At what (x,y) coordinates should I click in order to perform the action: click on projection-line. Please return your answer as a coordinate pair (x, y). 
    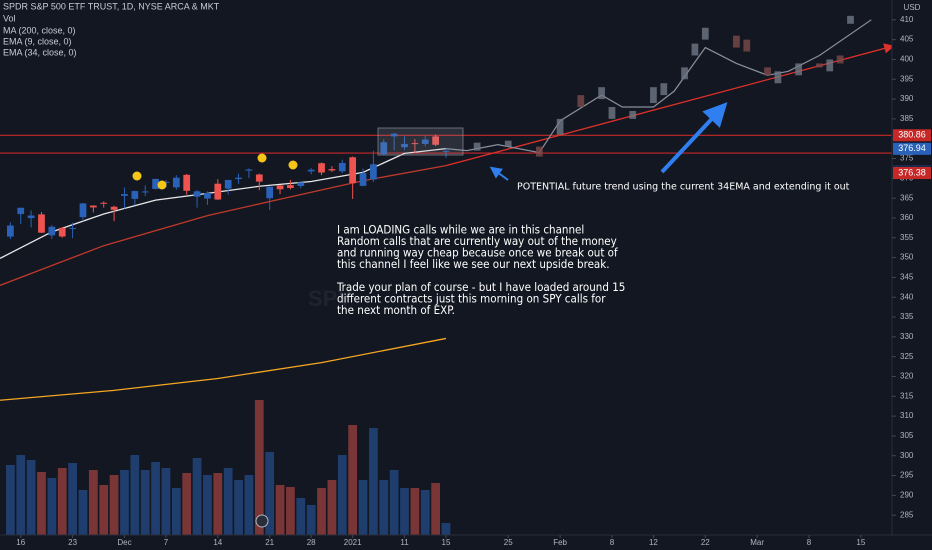
    Looking at the image, I should click on (658, 86).